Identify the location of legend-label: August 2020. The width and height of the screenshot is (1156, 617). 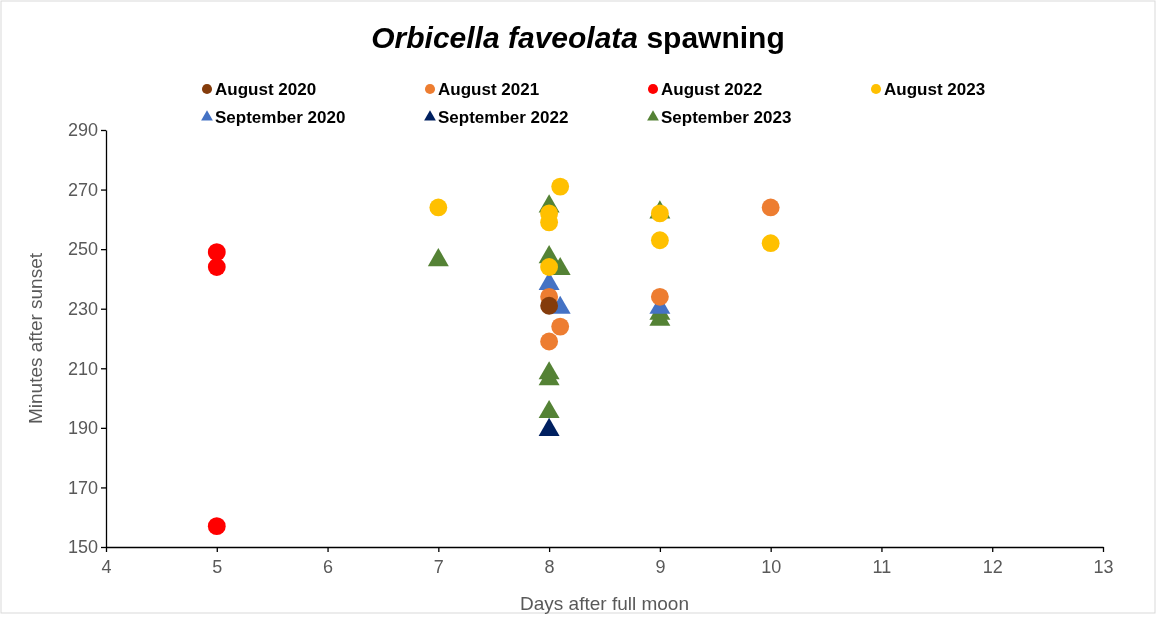
(266, 89).